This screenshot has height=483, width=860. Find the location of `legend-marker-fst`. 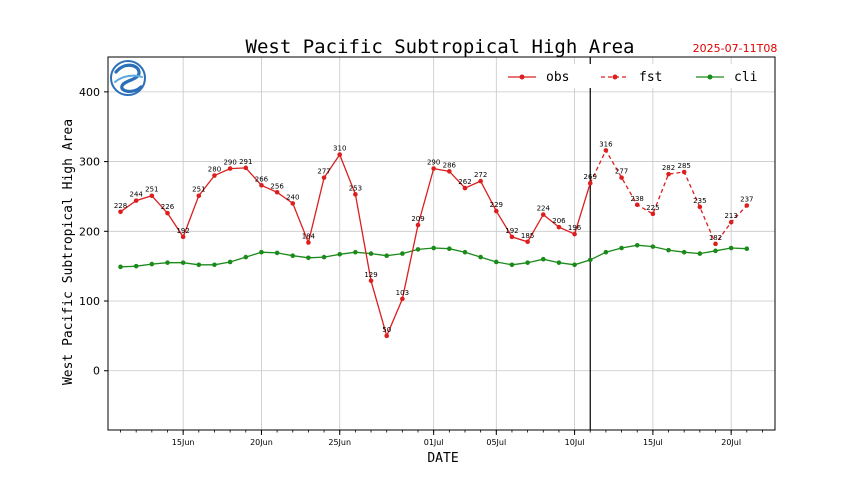

legend-marker-fst is located at coordinates (615, 77).